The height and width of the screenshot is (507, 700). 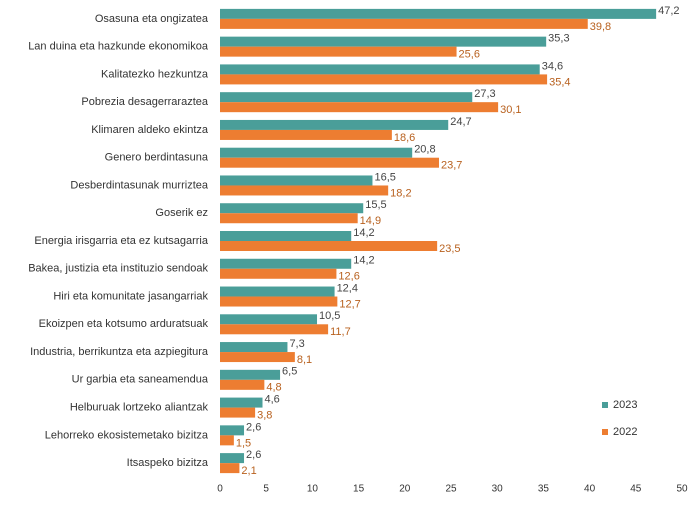 What do you see at coordinates (404, 138) in the screenshot?
I see `value-label: 18,6` at bounding box center [404, 138].